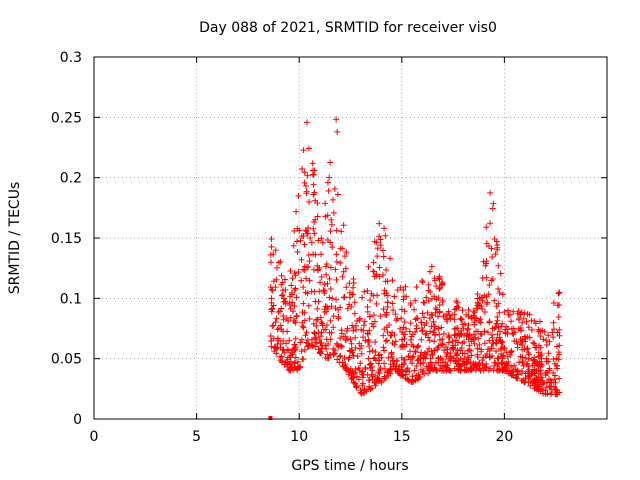 The height and width of the screenshot is (480, 640). What do you see at coordinates (71, 58) in the screenshot?
I see `y-tick-label: 0.3` at bounding box center [71, 58].